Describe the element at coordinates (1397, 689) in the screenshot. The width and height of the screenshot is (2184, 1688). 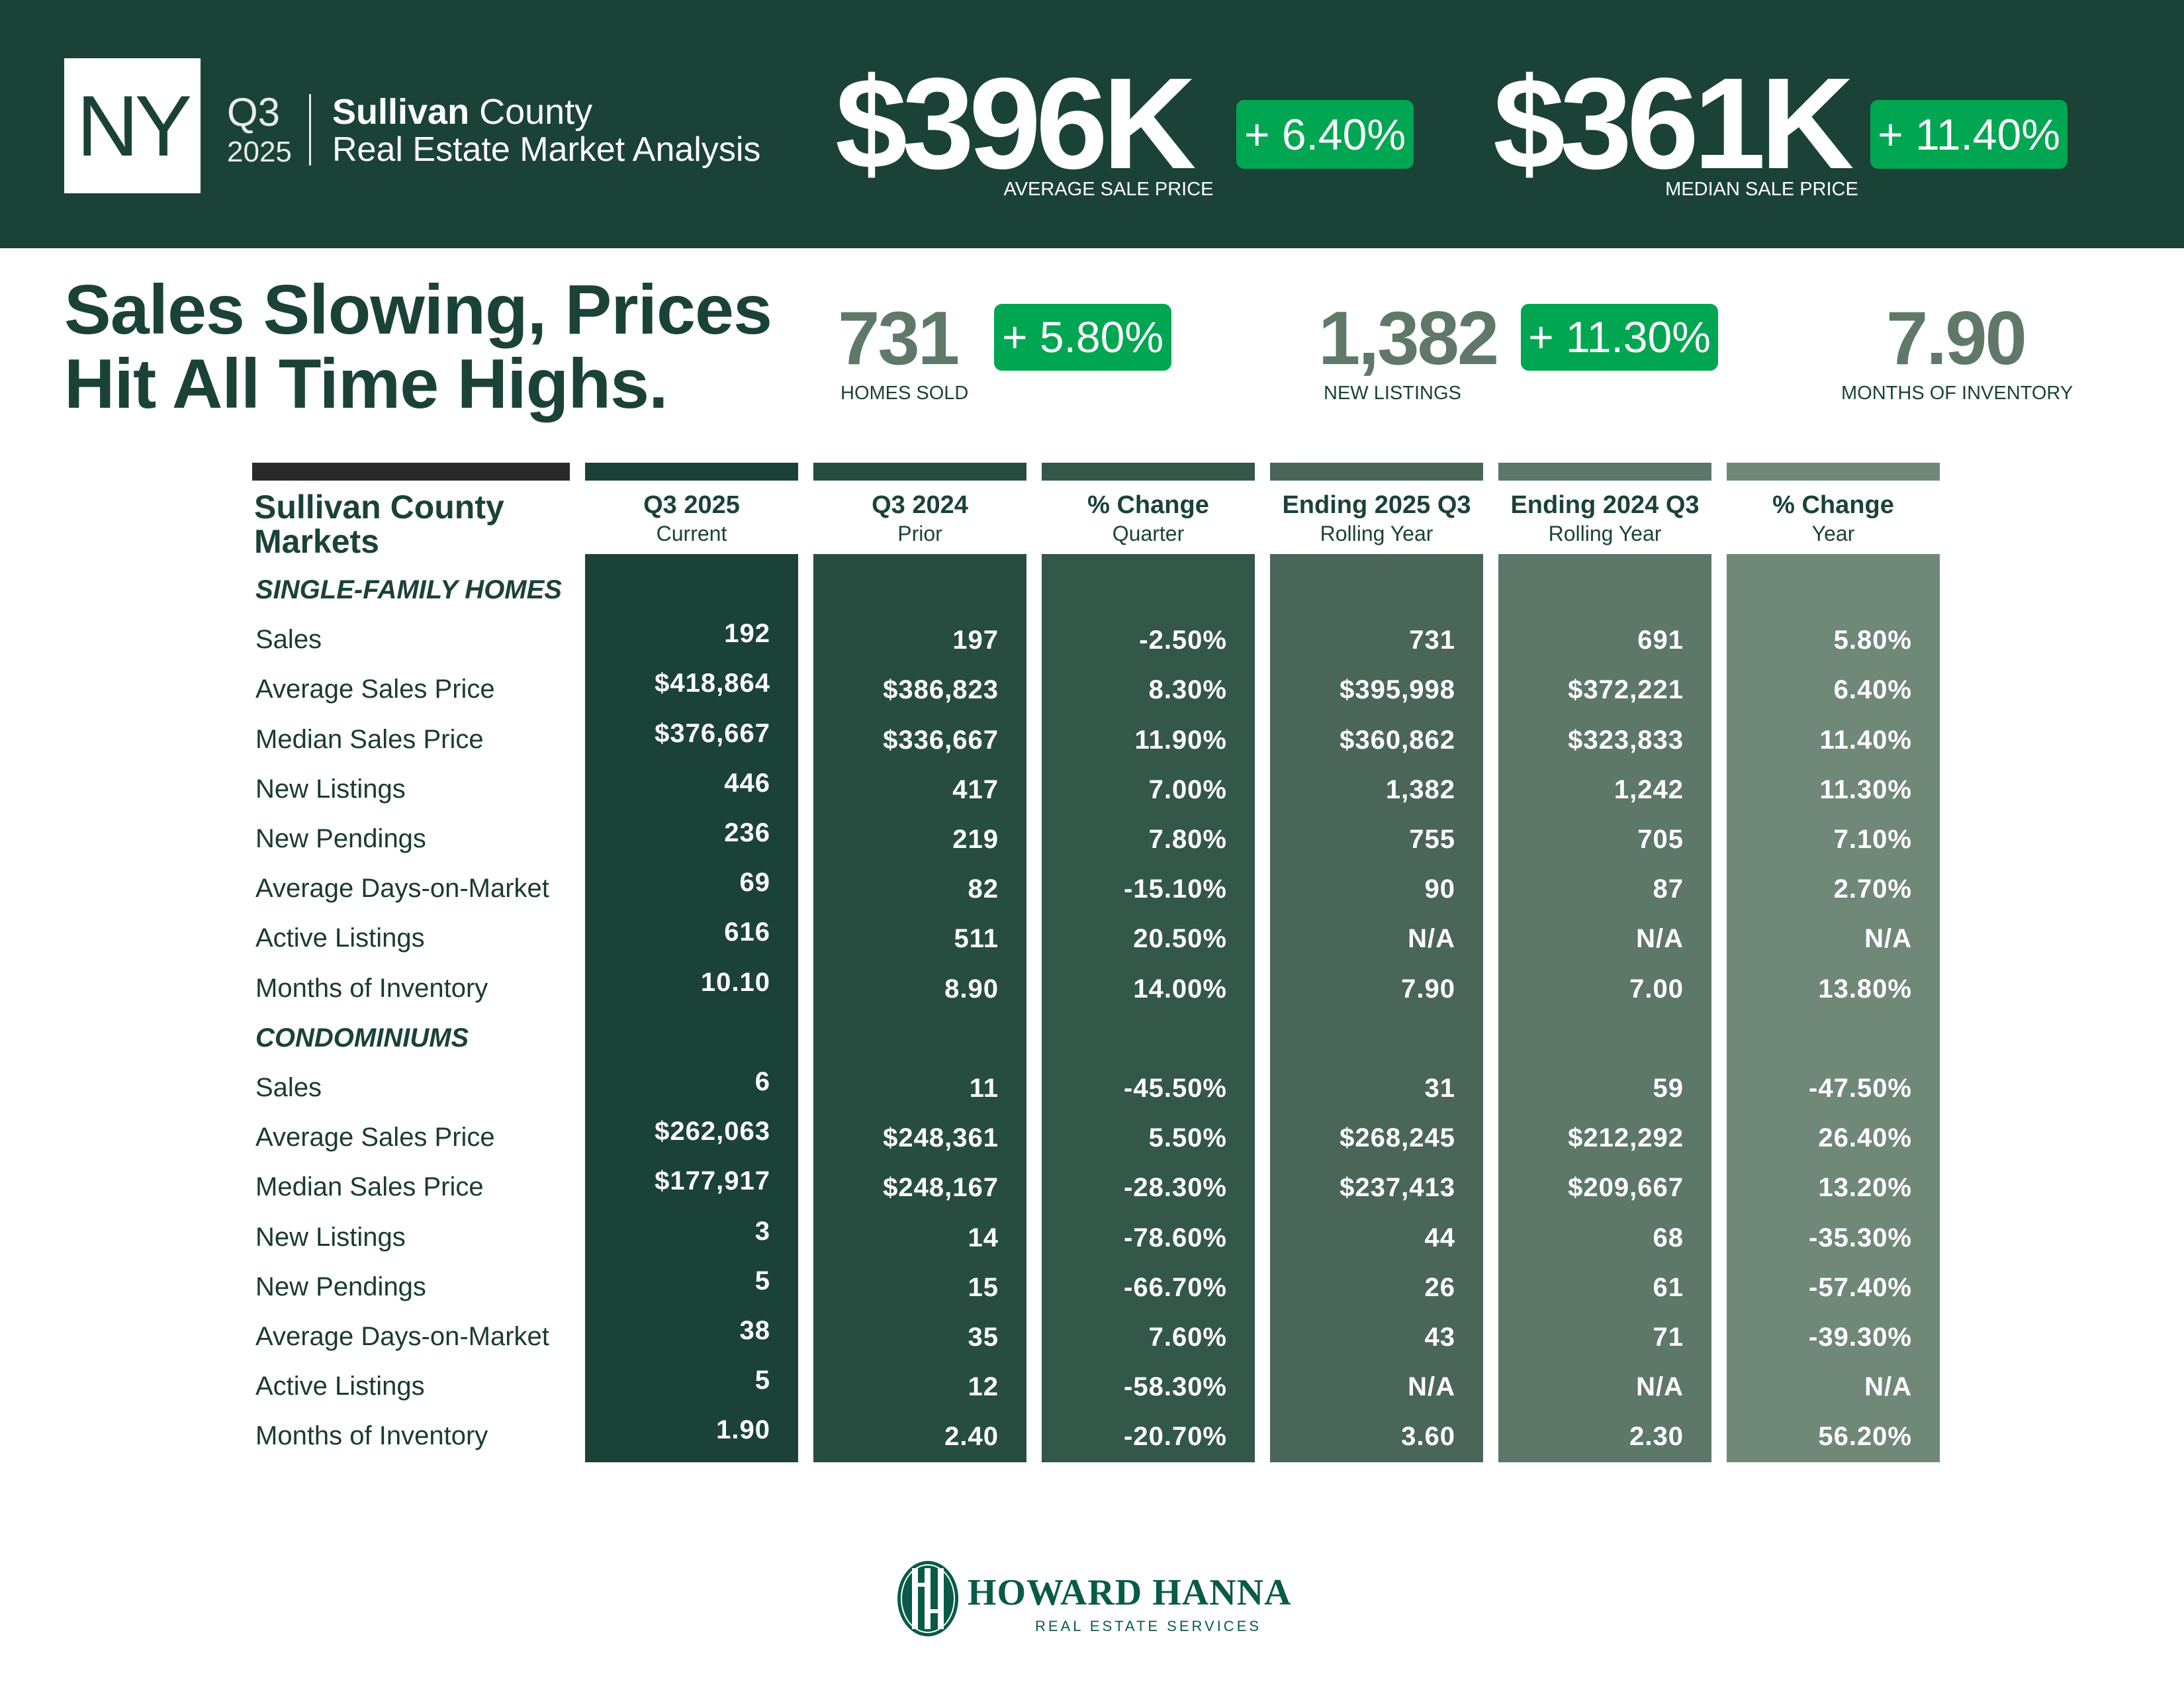
I see `table-cell: $395,998` at that location.